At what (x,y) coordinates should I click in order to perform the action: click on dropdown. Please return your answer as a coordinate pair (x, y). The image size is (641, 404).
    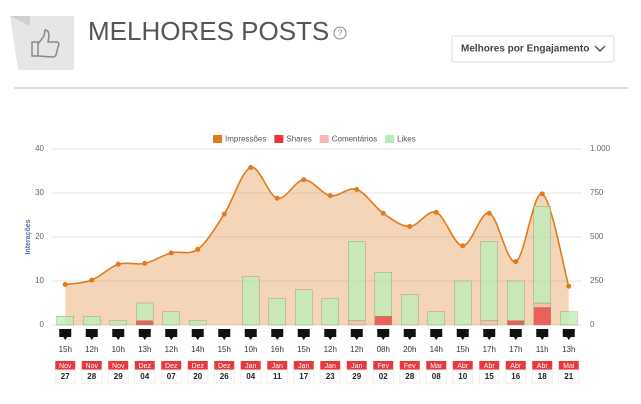
    Looking at the image, I should click on (533, 49).